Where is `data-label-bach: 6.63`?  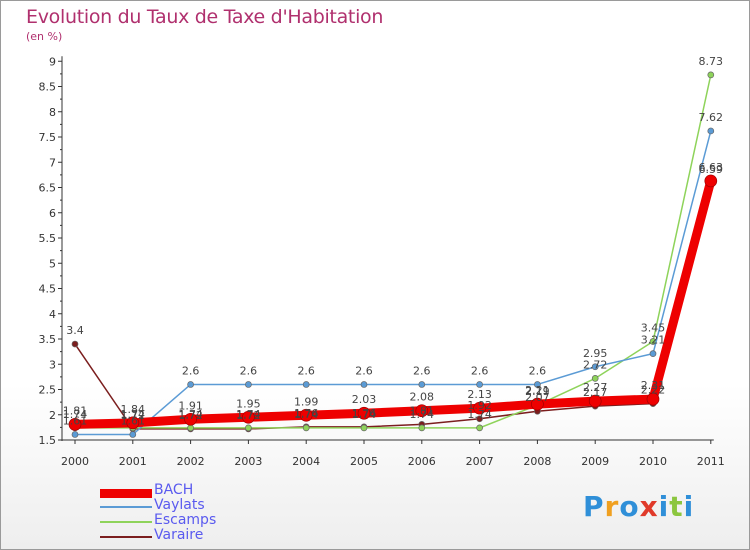 data-label-bach: 6.63 is located at coordinates (711, 167).